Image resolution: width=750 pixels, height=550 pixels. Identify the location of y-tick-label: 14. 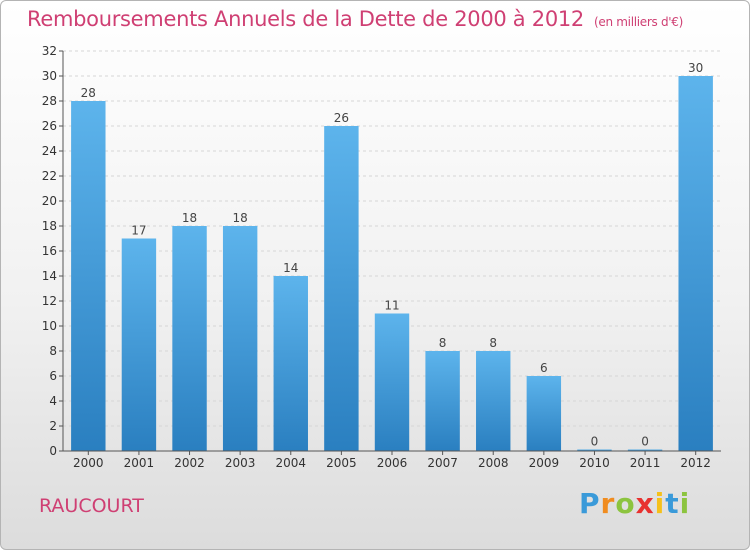
(49, 276).